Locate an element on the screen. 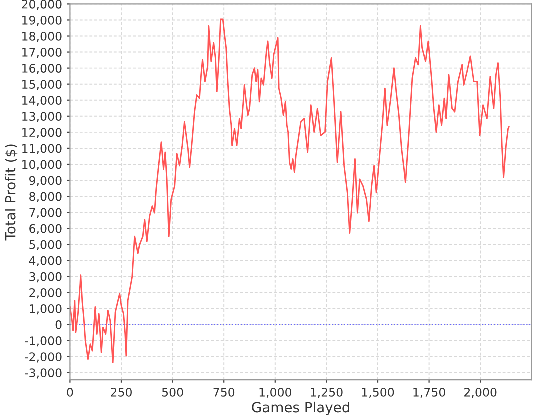 This screenshot has width=540, height=420. y-tick-label: 5,000 is located at coordinates (46, 245).